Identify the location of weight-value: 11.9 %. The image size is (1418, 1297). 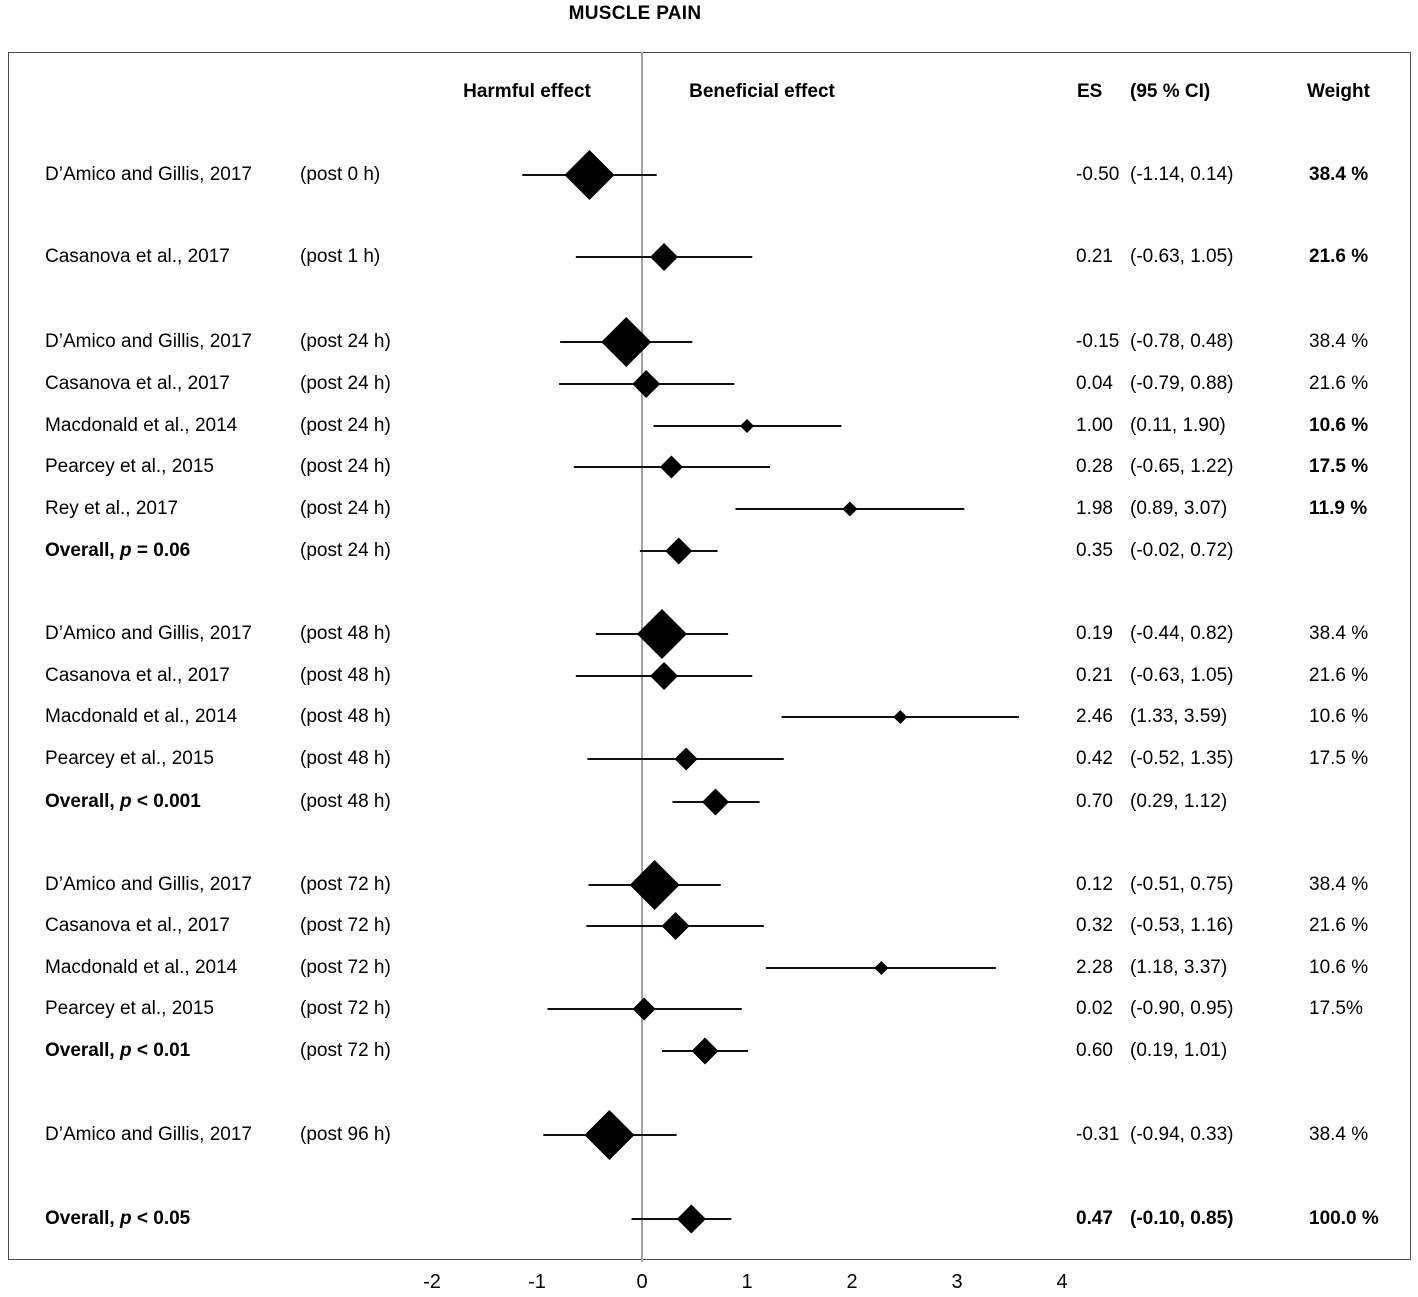
(1338, 508).